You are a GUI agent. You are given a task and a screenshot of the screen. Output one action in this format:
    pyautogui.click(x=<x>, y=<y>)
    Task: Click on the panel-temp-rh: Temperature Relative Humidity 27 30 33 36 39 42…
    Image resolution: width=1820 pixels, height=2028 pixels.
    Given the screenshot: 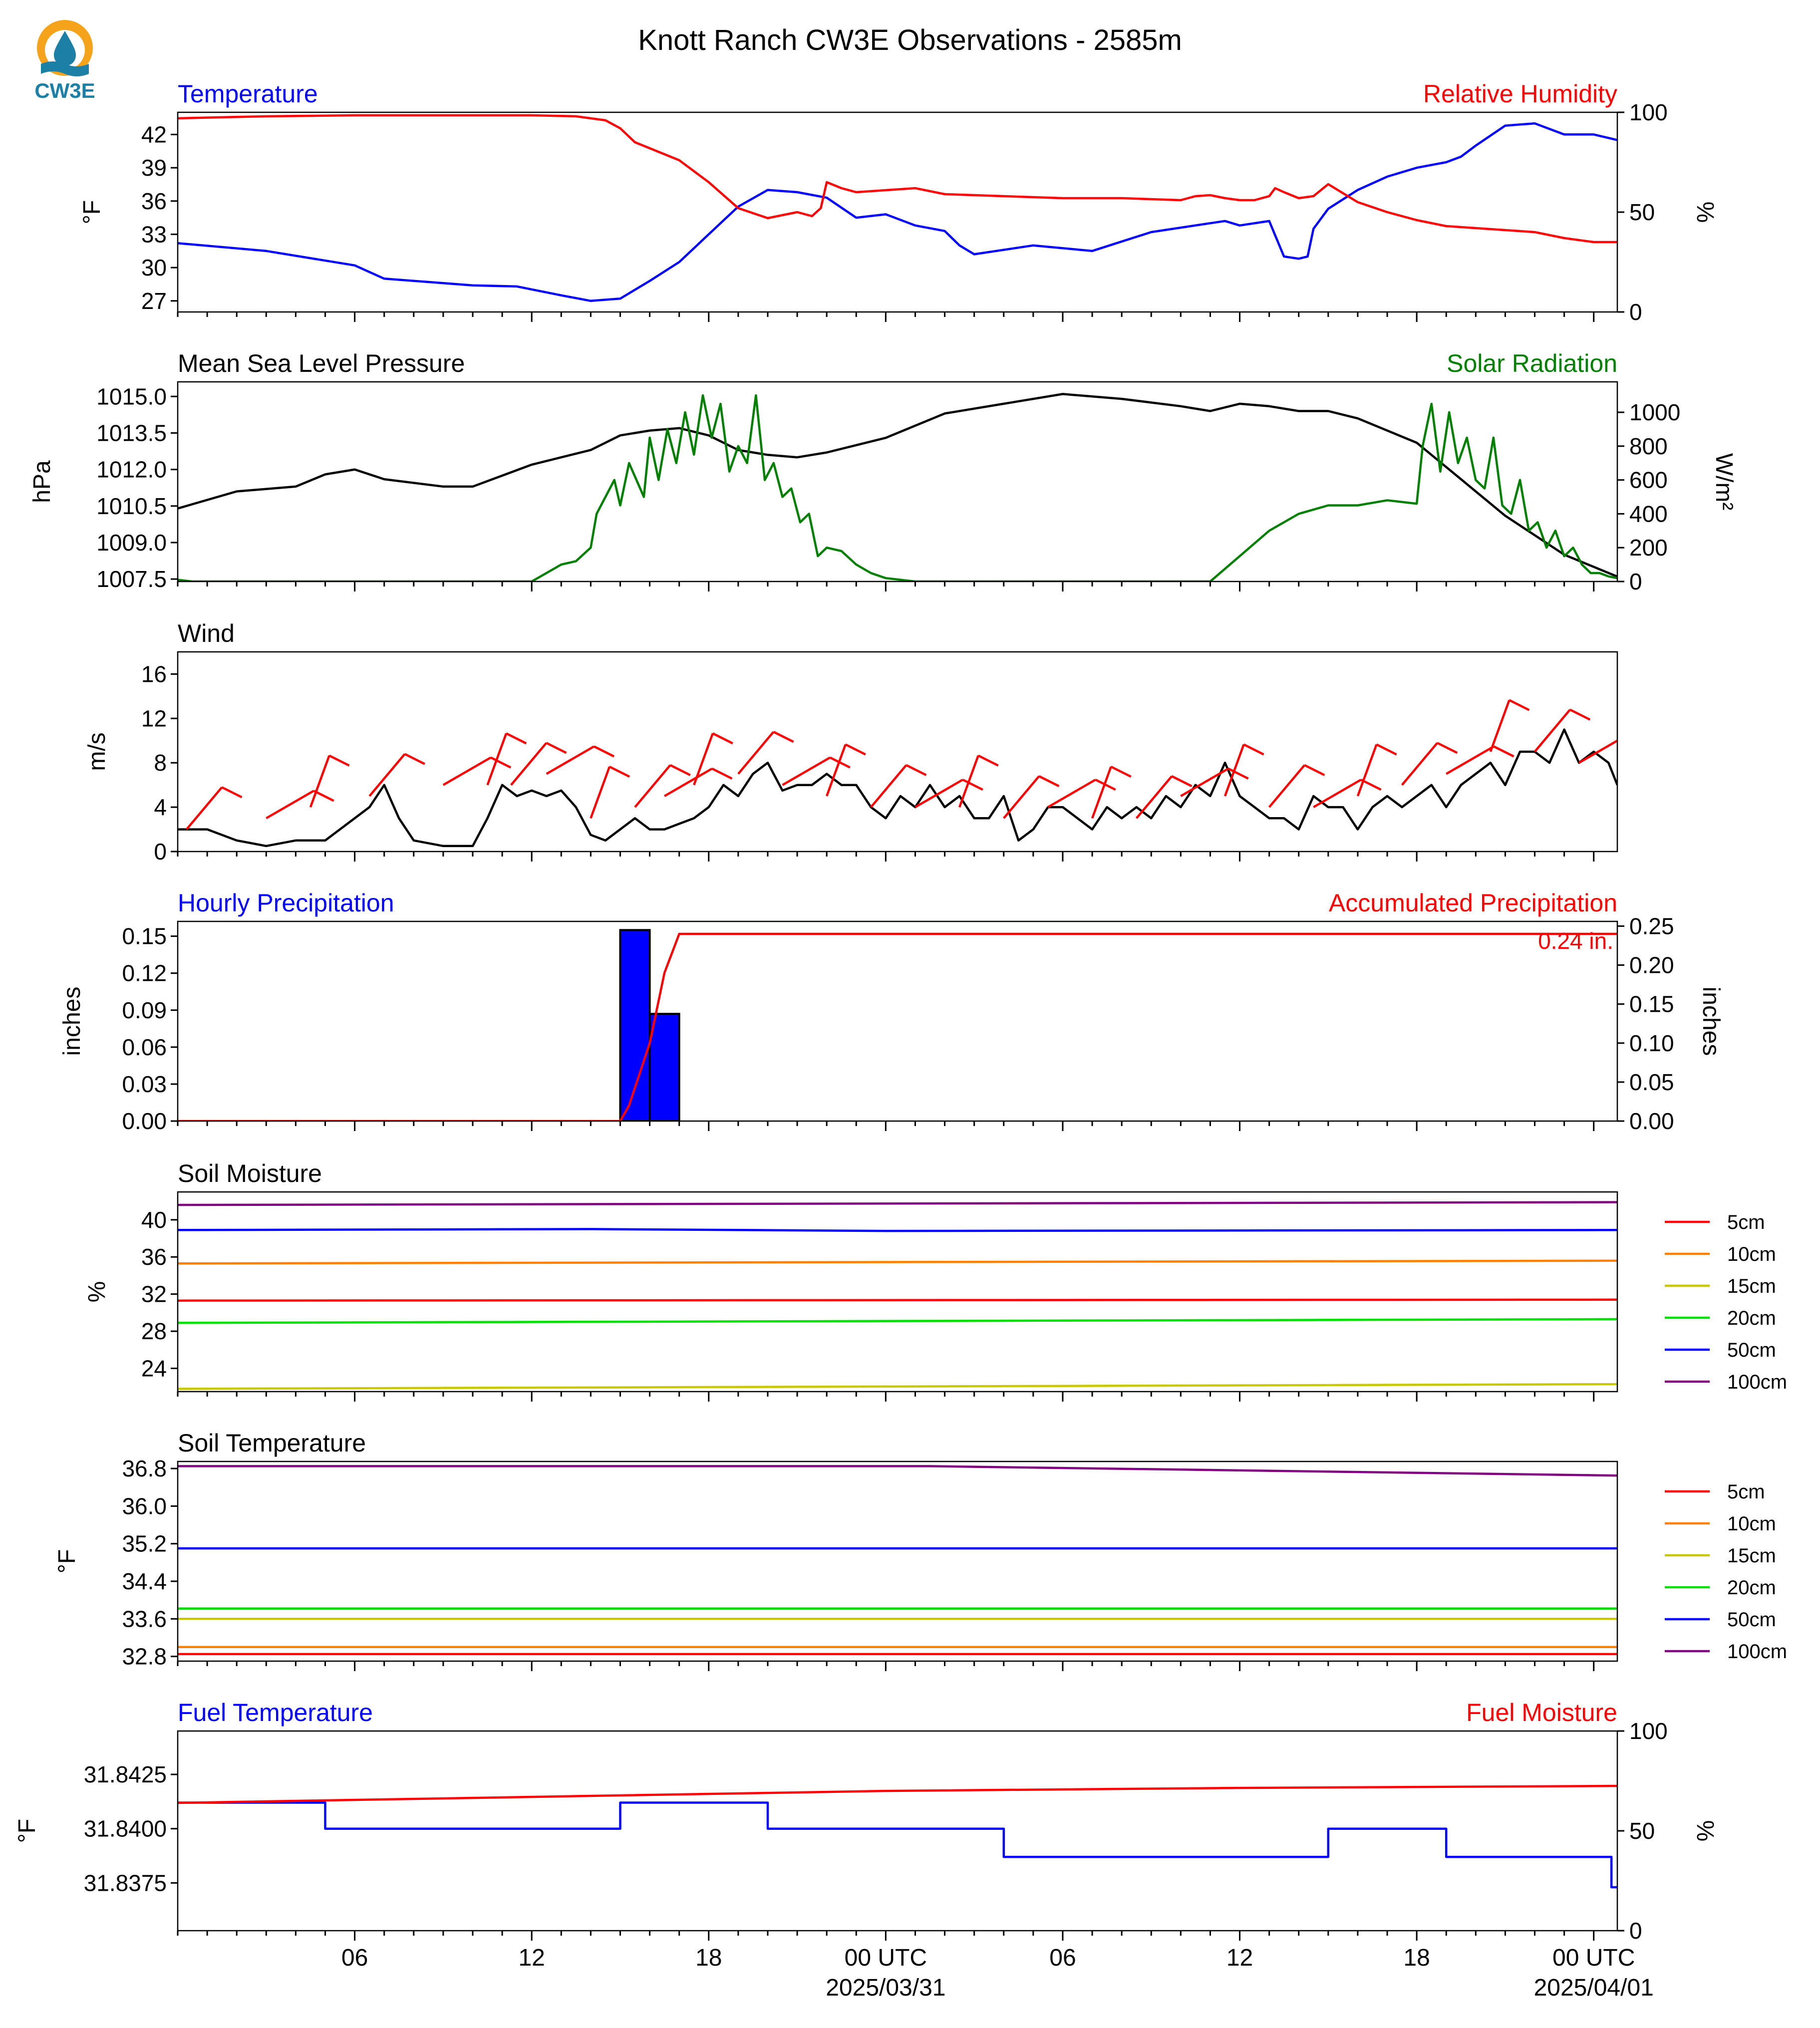 What is the action you would take?
    pyautogui.click(x=898, y=202)
    